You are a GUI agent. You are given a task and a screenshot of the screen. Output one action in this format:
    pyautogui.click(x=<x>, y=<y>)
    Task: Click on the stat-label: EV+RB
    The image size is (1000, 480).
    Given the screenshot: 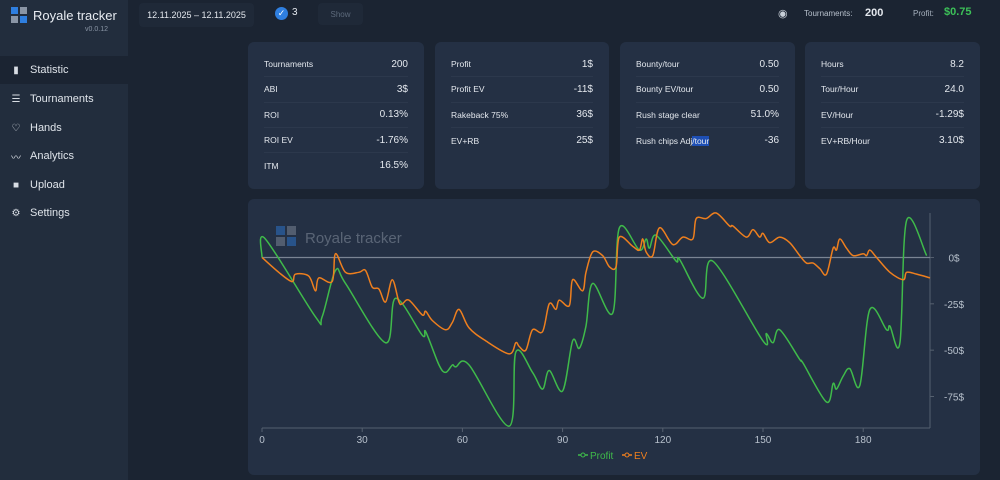 What is the action you would take?
    pyautogui.click(x=465, y=140)
    